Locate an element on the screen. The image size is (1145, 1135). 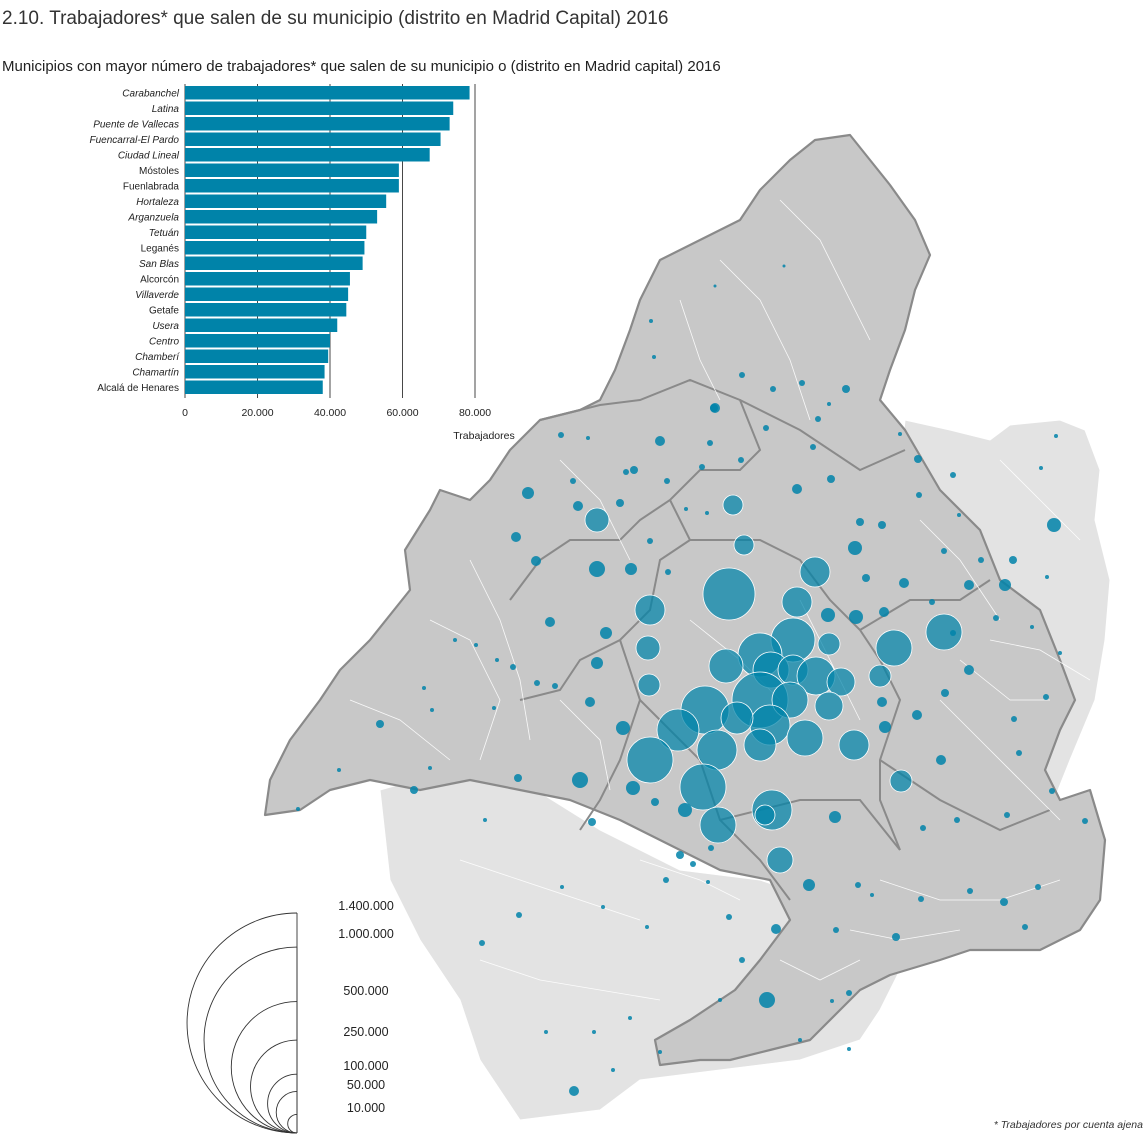
footnote: * Trabajadores por cuenta ajena is located at coordinates (1068, 1125).